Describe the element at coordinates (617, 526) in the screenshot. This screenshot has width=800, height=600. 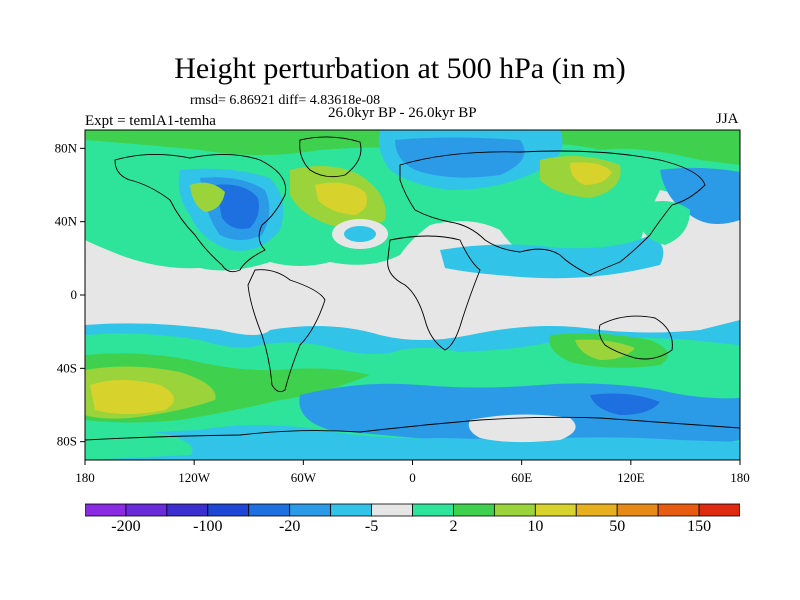
I see `colorbar-label: 50` at that location.